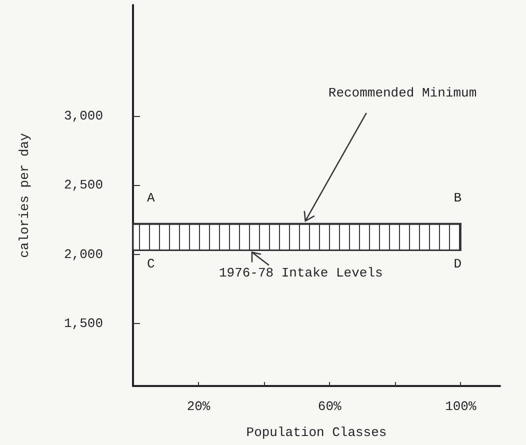 This screenshot has height=445, width=526. I want to click on annotation: 1976-78 Intake Levels, so click(300, 273).